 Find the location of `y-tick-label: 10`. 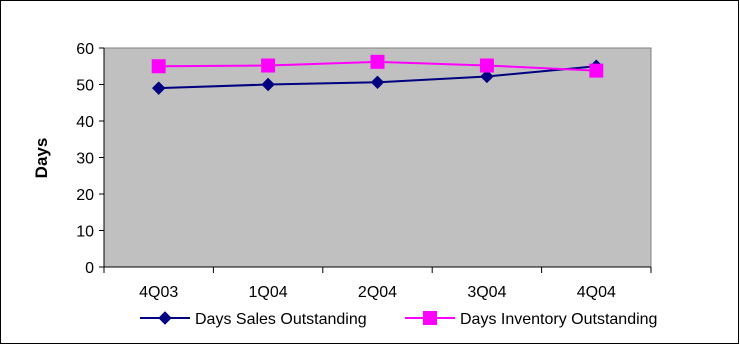

y-tick-label: 10 is located at coordinates (85, 232).